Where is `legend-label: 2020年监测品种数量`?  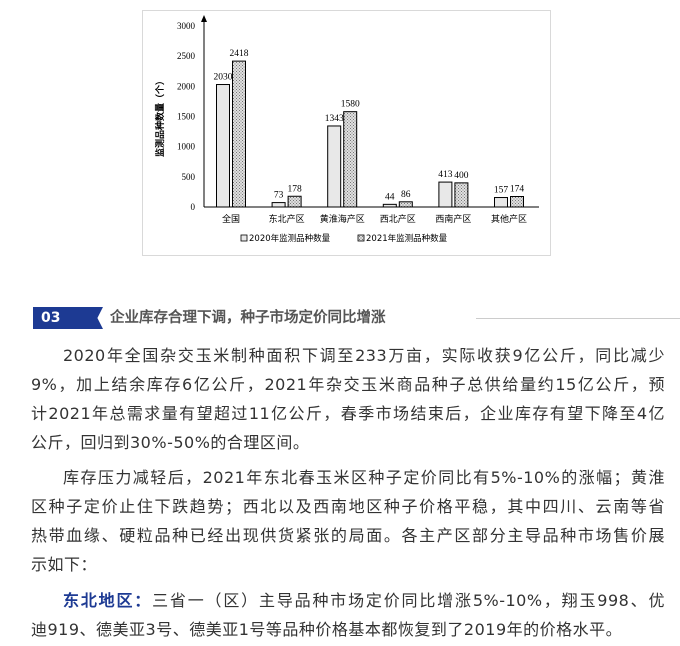 legend-label: 2020年监测品种数量 is located at coordinates (290, 238).